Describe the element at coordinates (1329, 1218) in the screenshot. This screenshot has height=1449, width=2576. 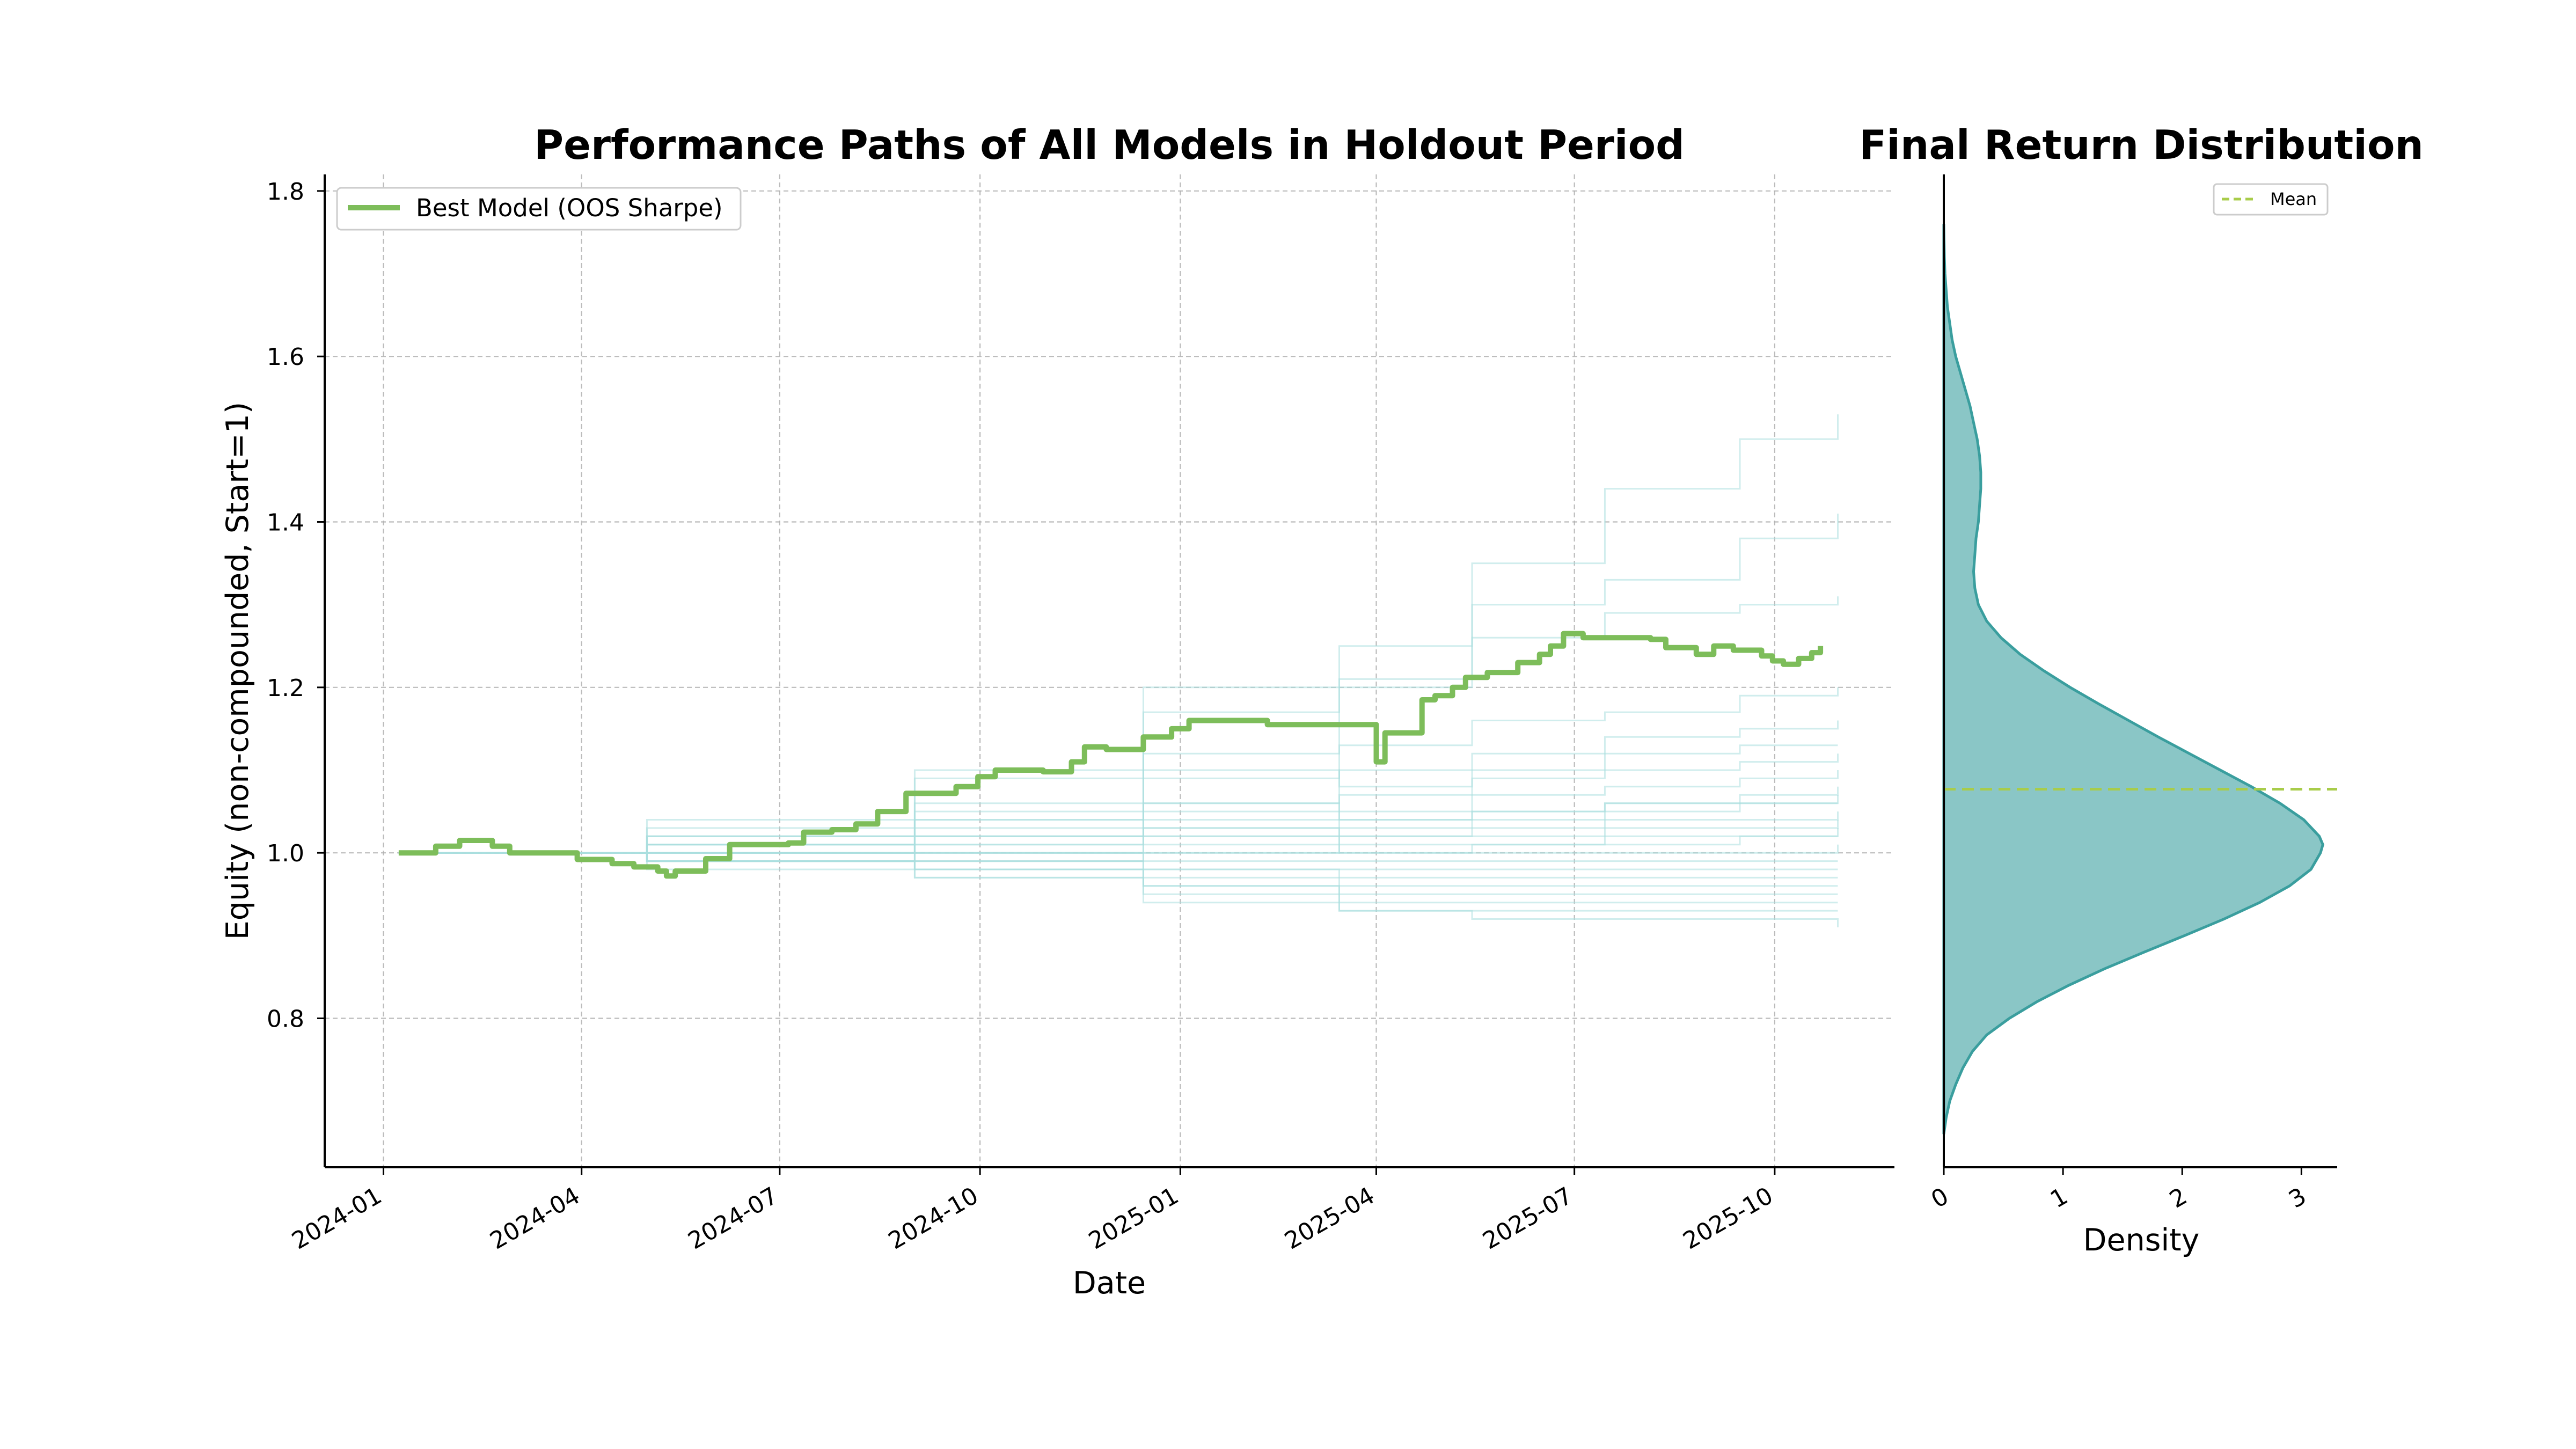
I see `x-tick-label: 2025-04` at that location.